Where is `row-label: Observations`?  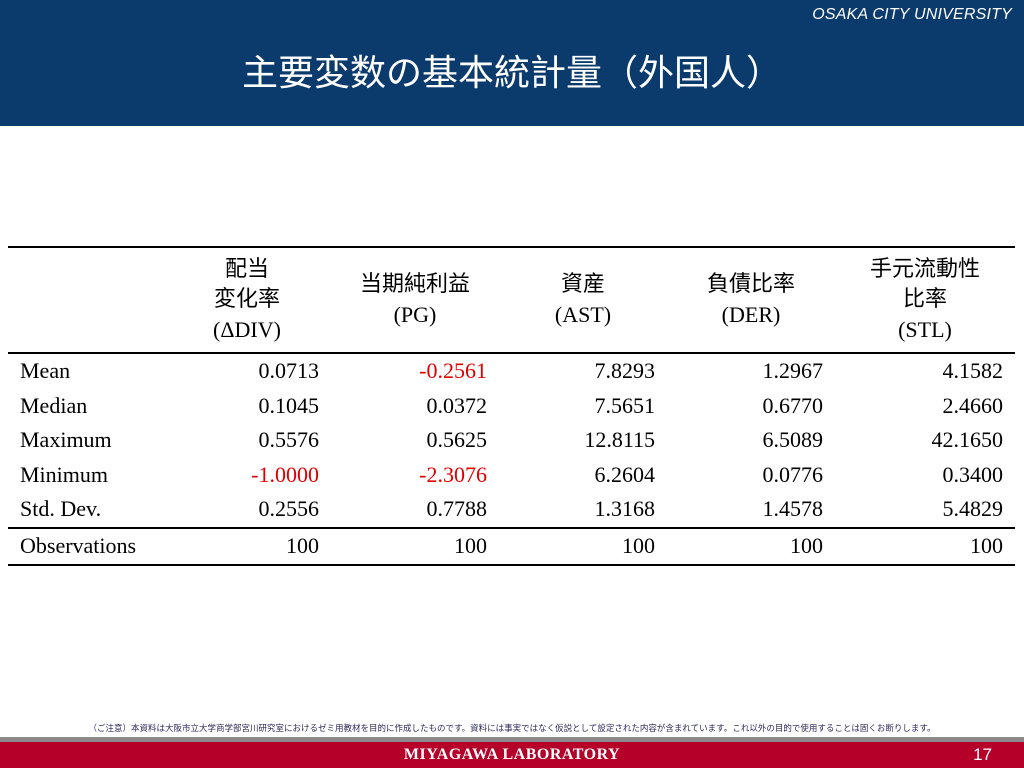
row-label: Observations is located at coordinates (85, 546).